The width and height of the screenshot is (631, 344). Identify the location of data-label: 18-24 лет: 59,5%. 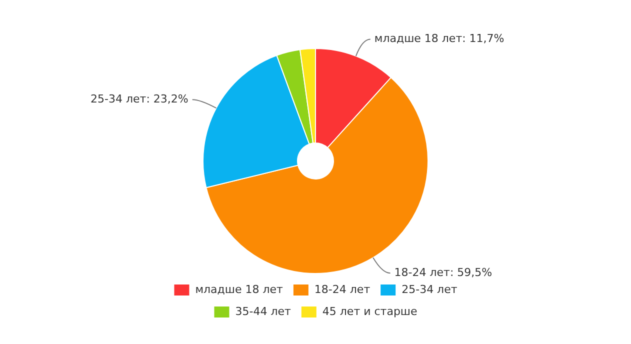
(443, 272).